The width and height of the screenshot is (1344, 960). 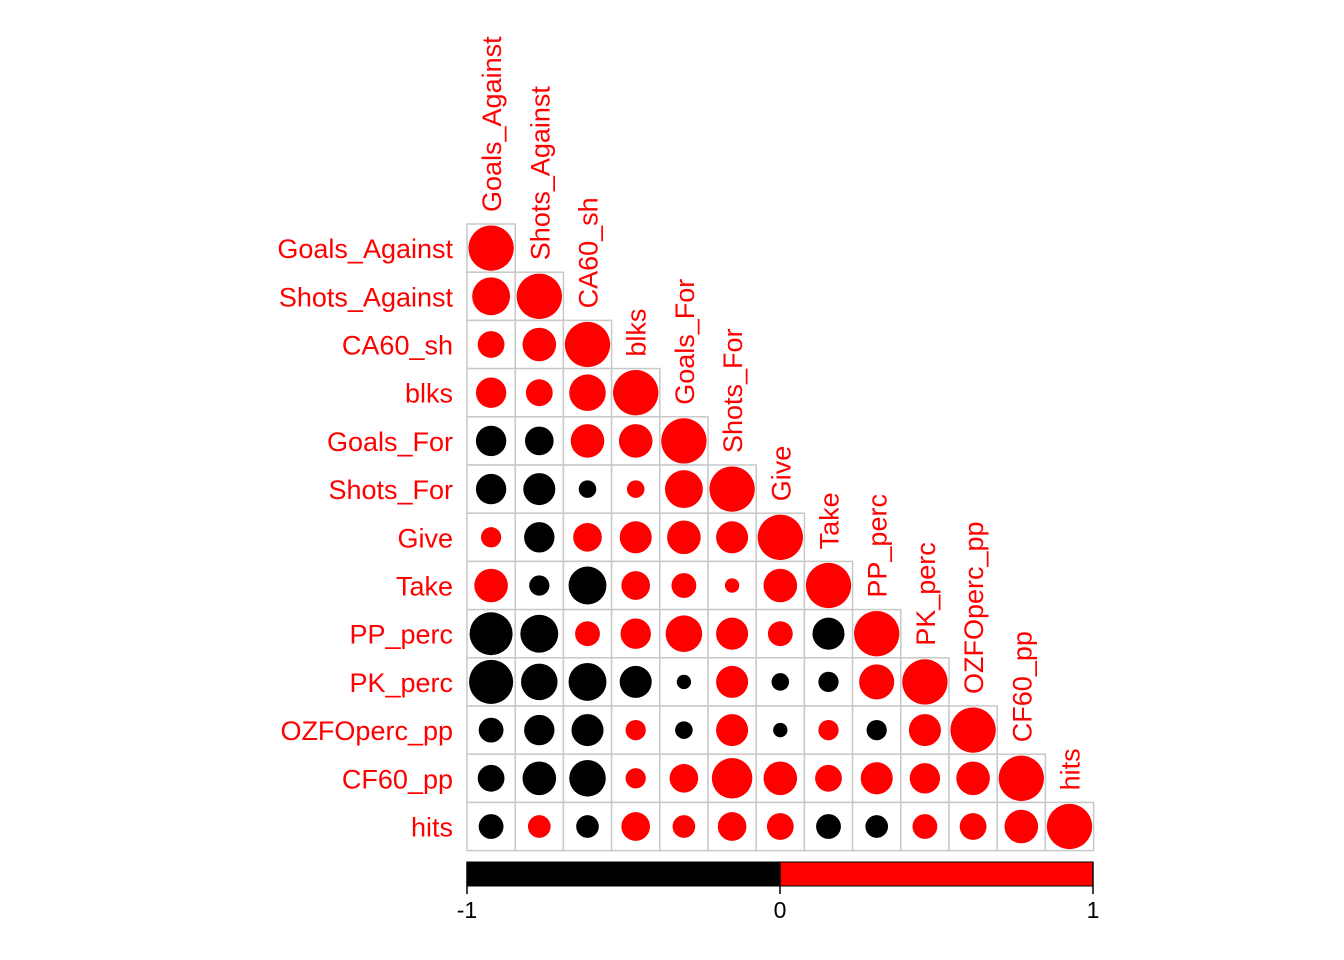 I want to click on correlation-circle-Goals_For-Shots_Against, so click(x=539, y=441).